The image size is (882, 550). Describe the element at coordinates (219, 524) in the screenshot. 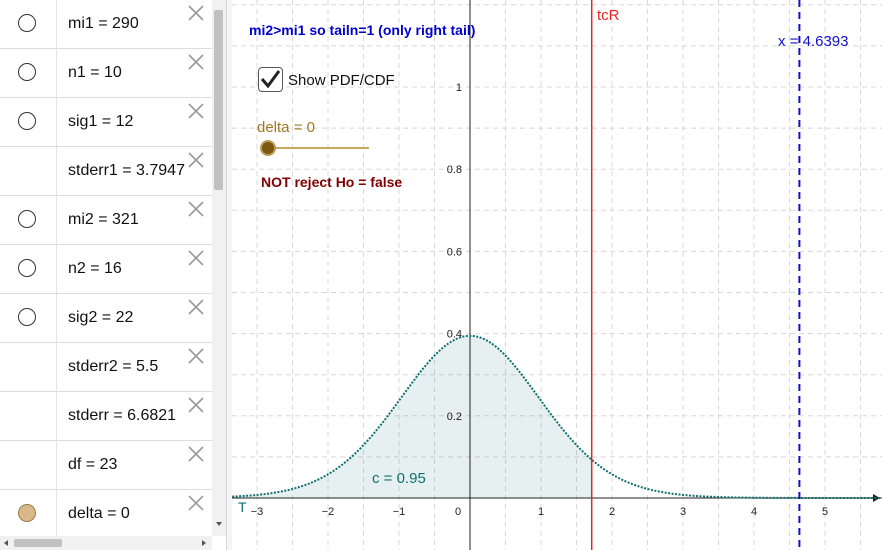

I see `scroll-down-arrow-icon` at that location.